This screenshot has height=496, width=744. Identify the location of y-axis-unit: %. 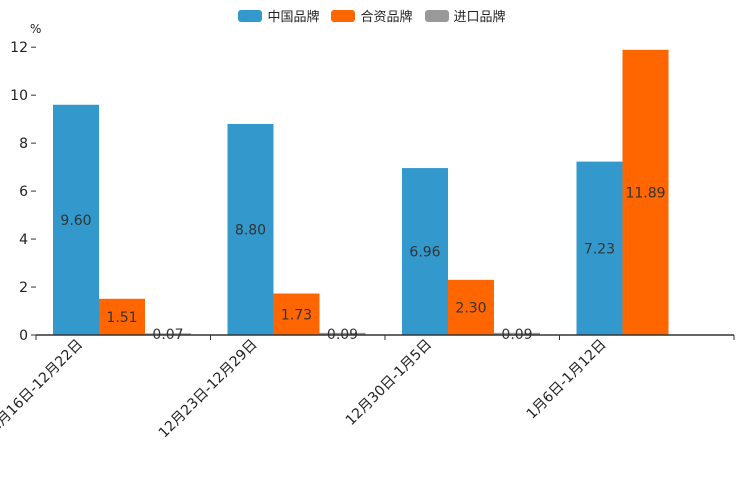
(35, 29).